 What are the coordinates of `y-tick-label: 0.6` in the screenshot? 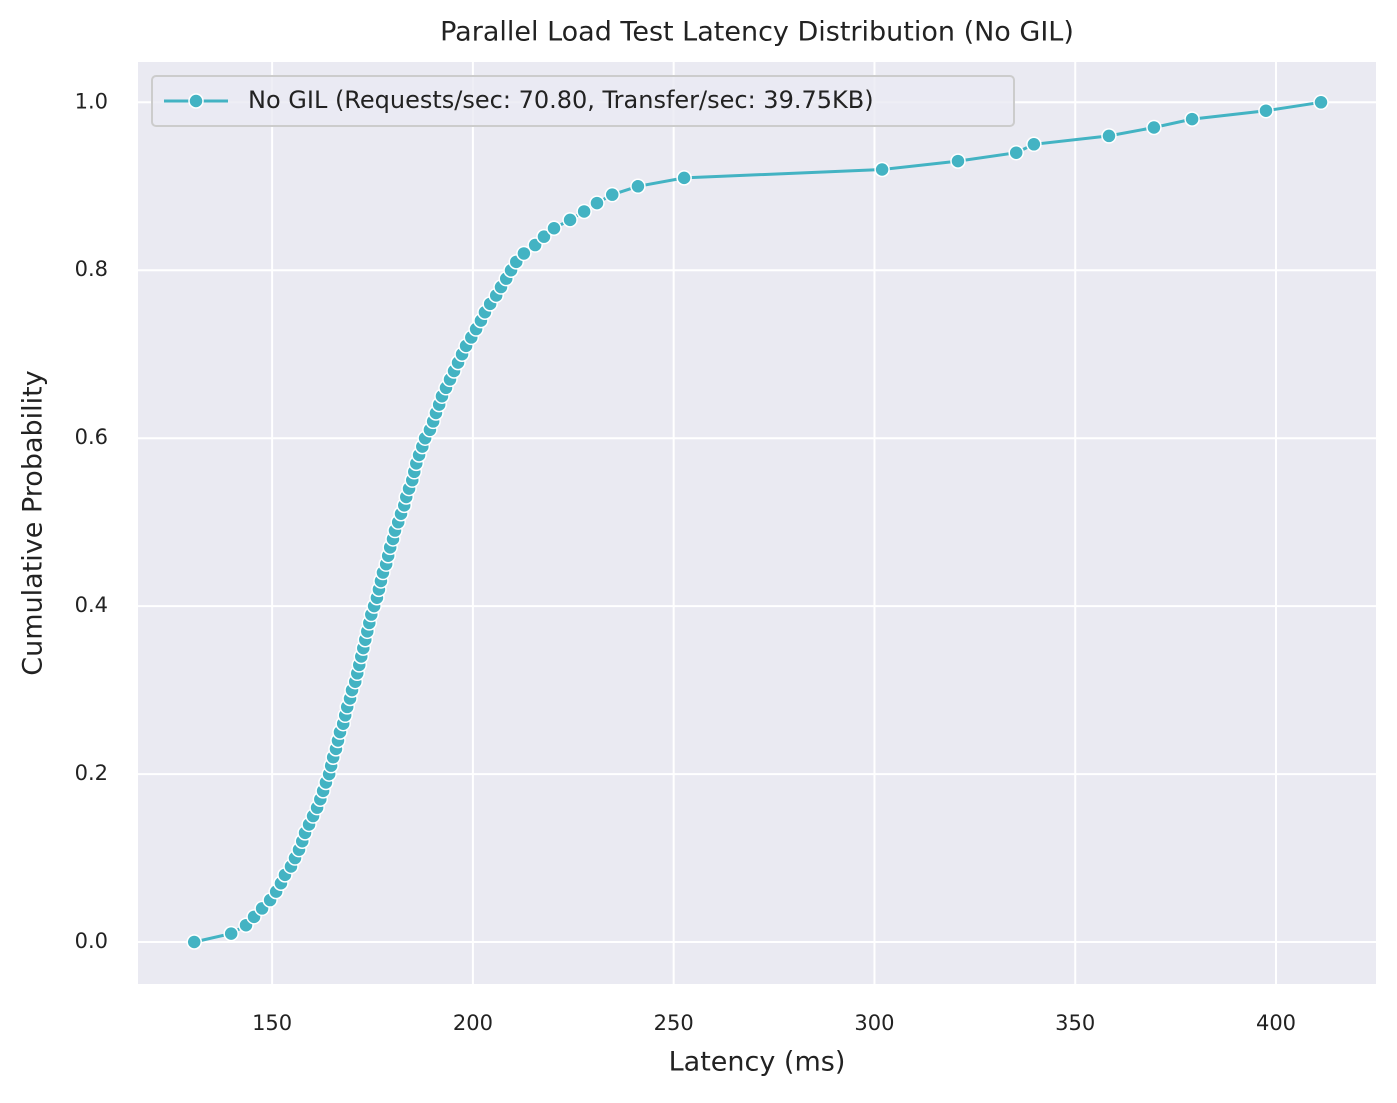 It's located at (91, 437).